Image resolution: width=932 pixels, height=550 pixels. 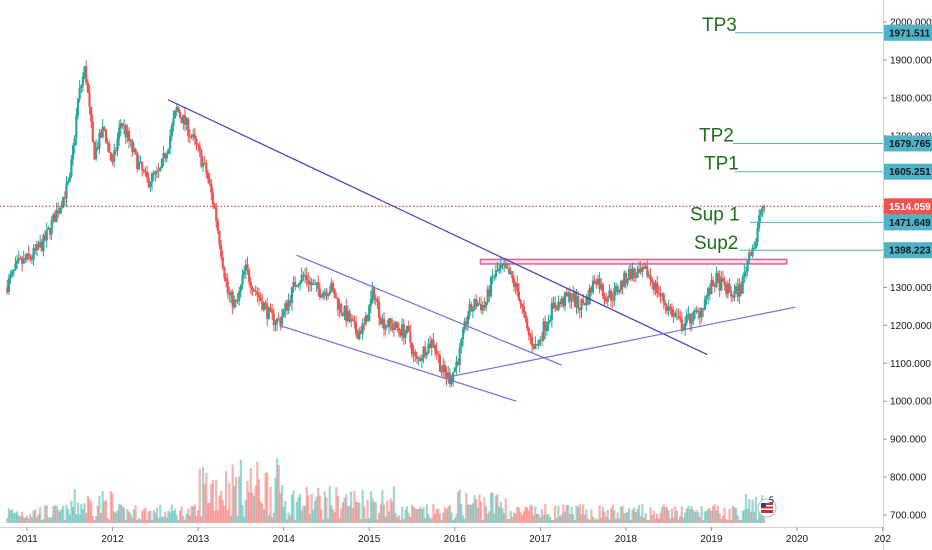 I want to click on y-tick-label-5: 1200.000, so click(x=911, y=326).